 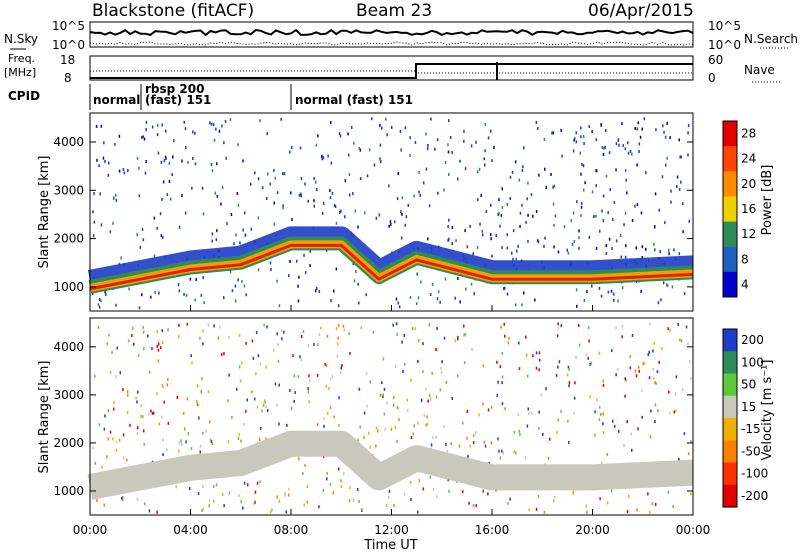 I want to click on colorbar-tick: 100, so click(x=752, y=362).